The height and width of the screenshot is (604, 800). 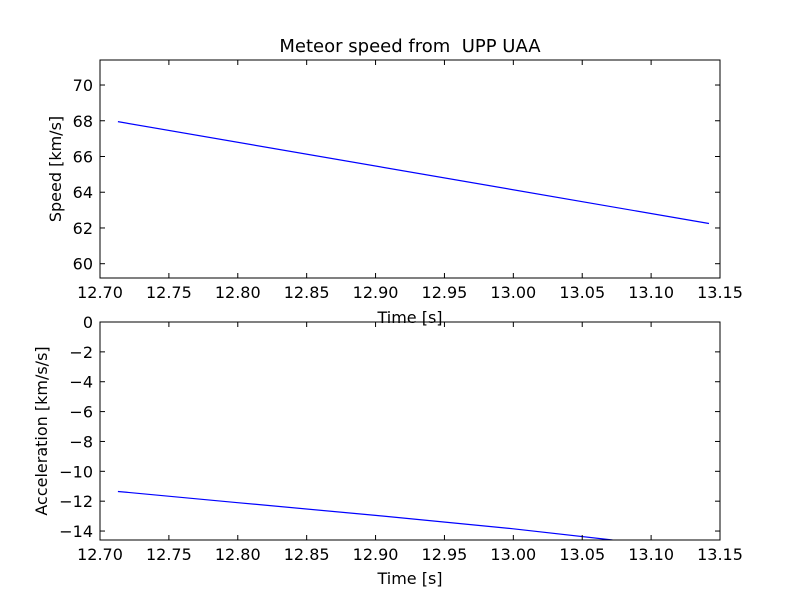 I want to click on speed-y-axis-label: Speed [km/s], so click(x=55, y=169).